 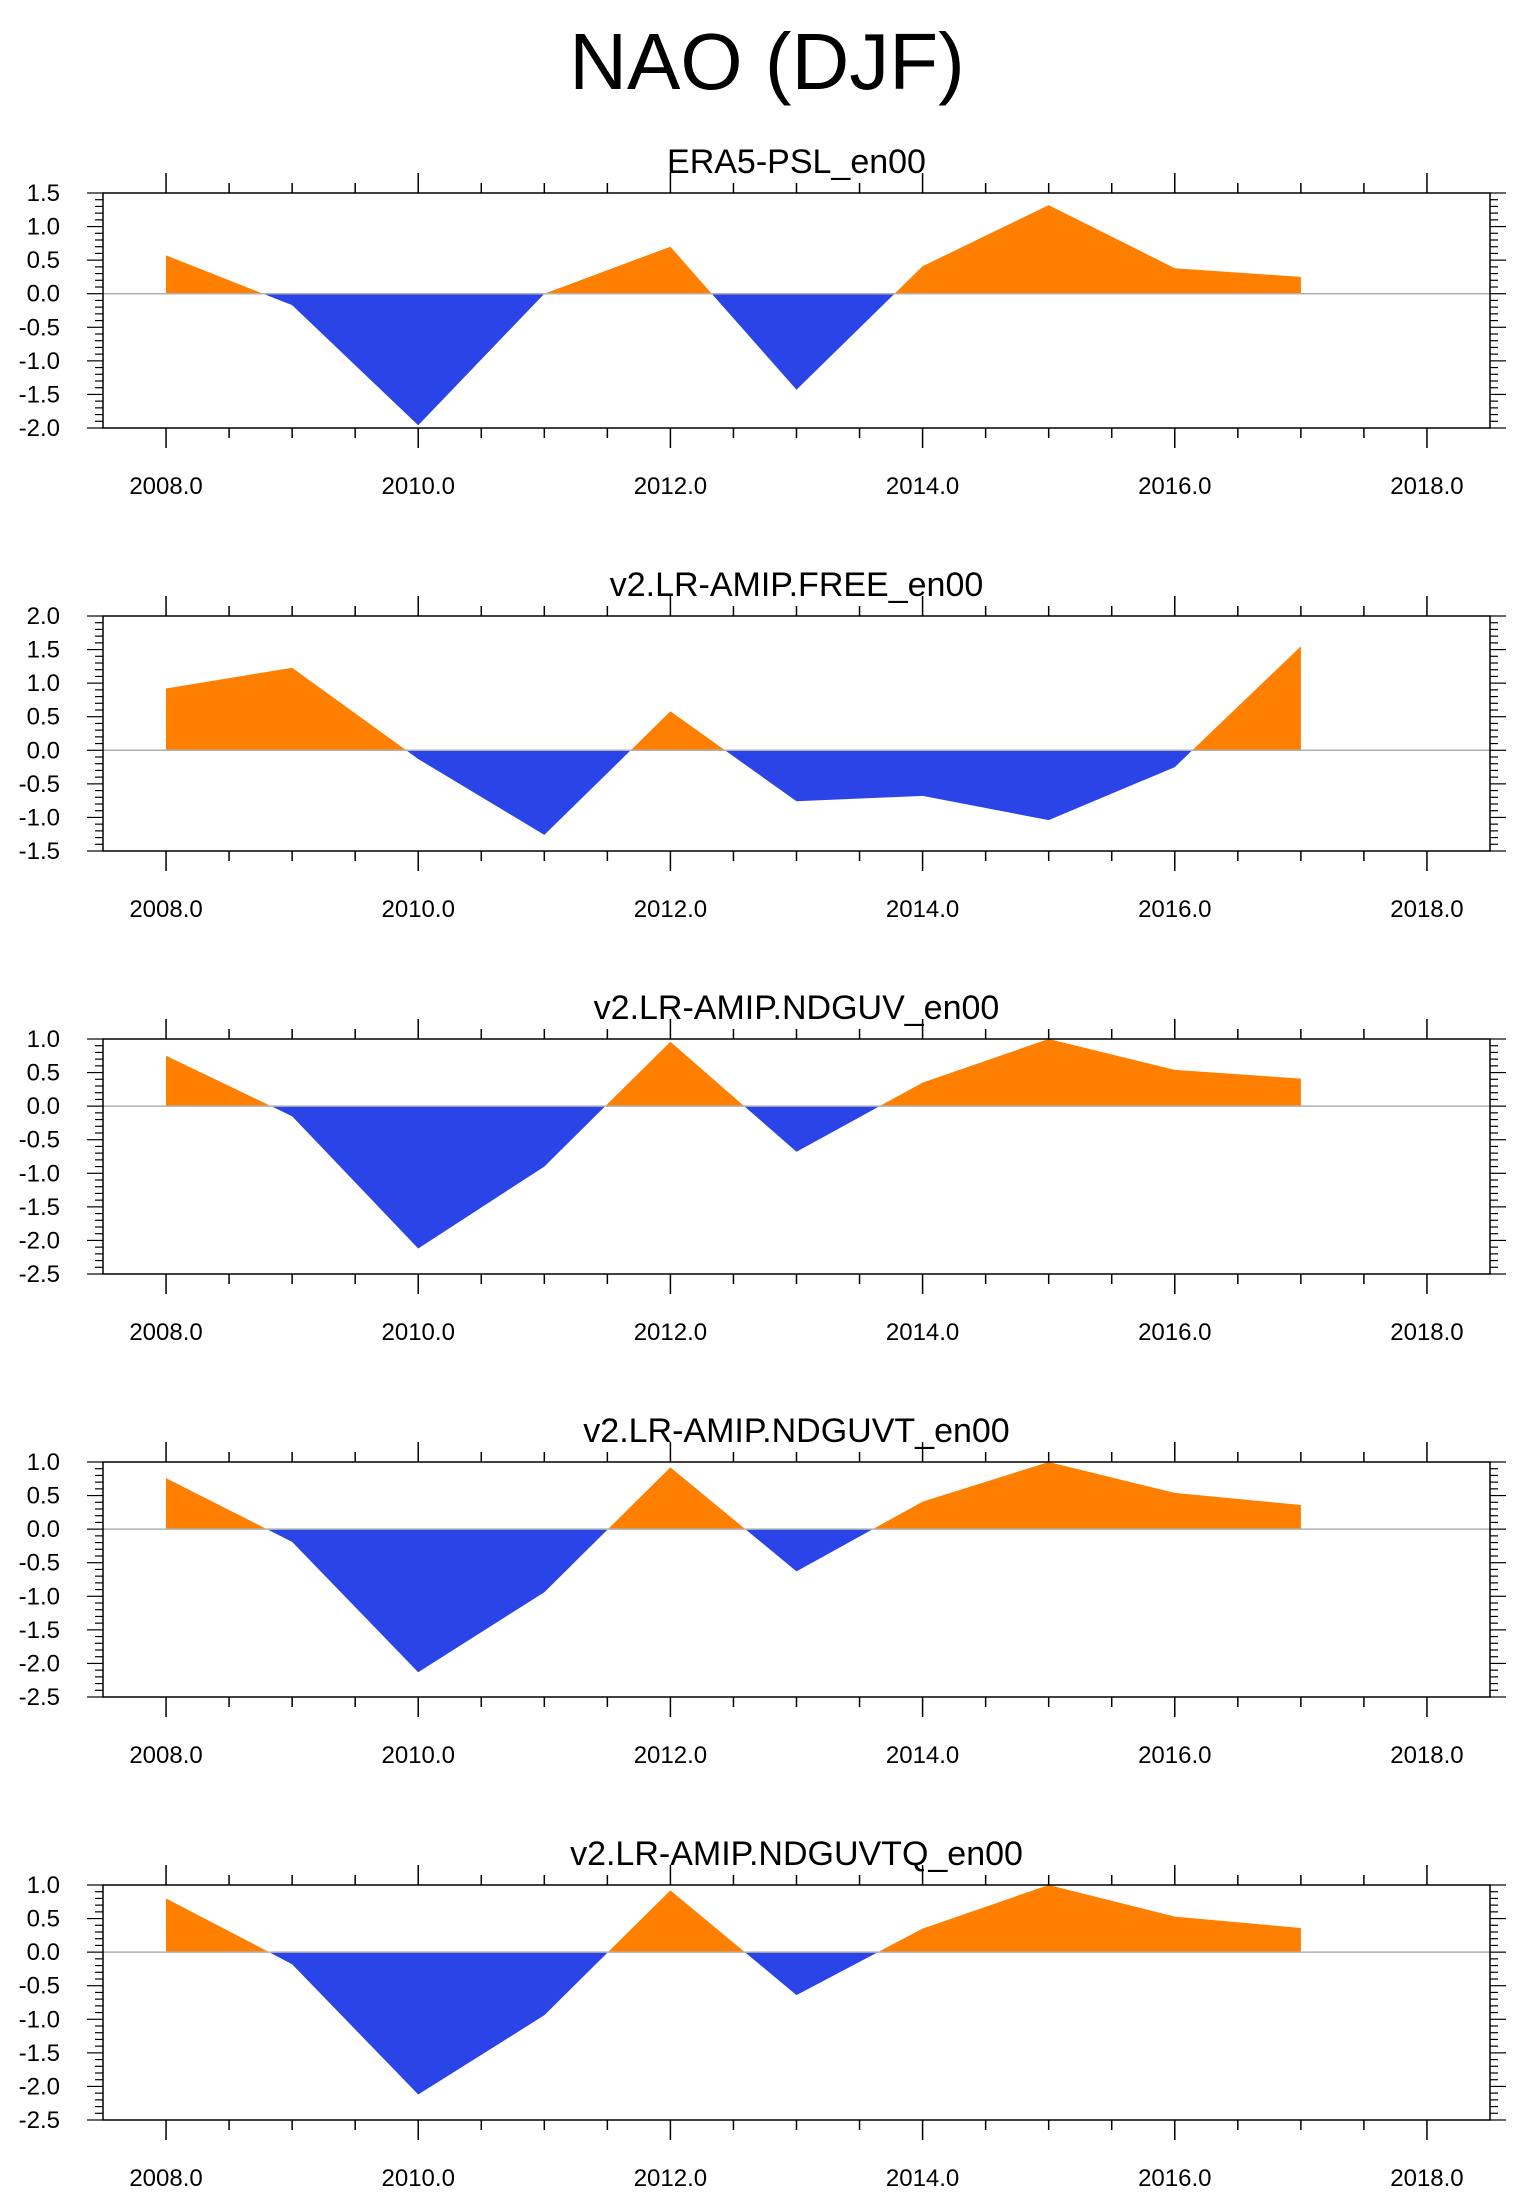 I want to click on panel-title: v2.LR-AMIP.NDGUVT_en00, so click(x=796, y=1431).